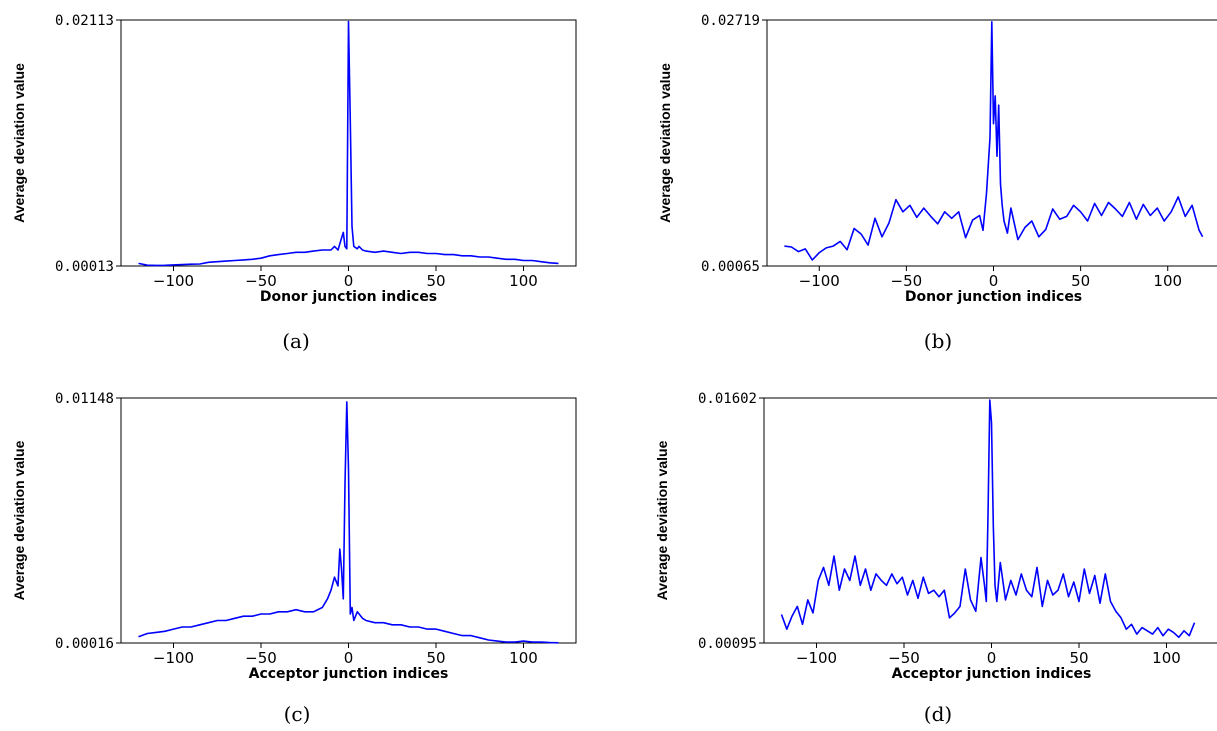 The image size is (1217, 731). I want to click on y-tick-label: 0.00095, so click(727, 644).